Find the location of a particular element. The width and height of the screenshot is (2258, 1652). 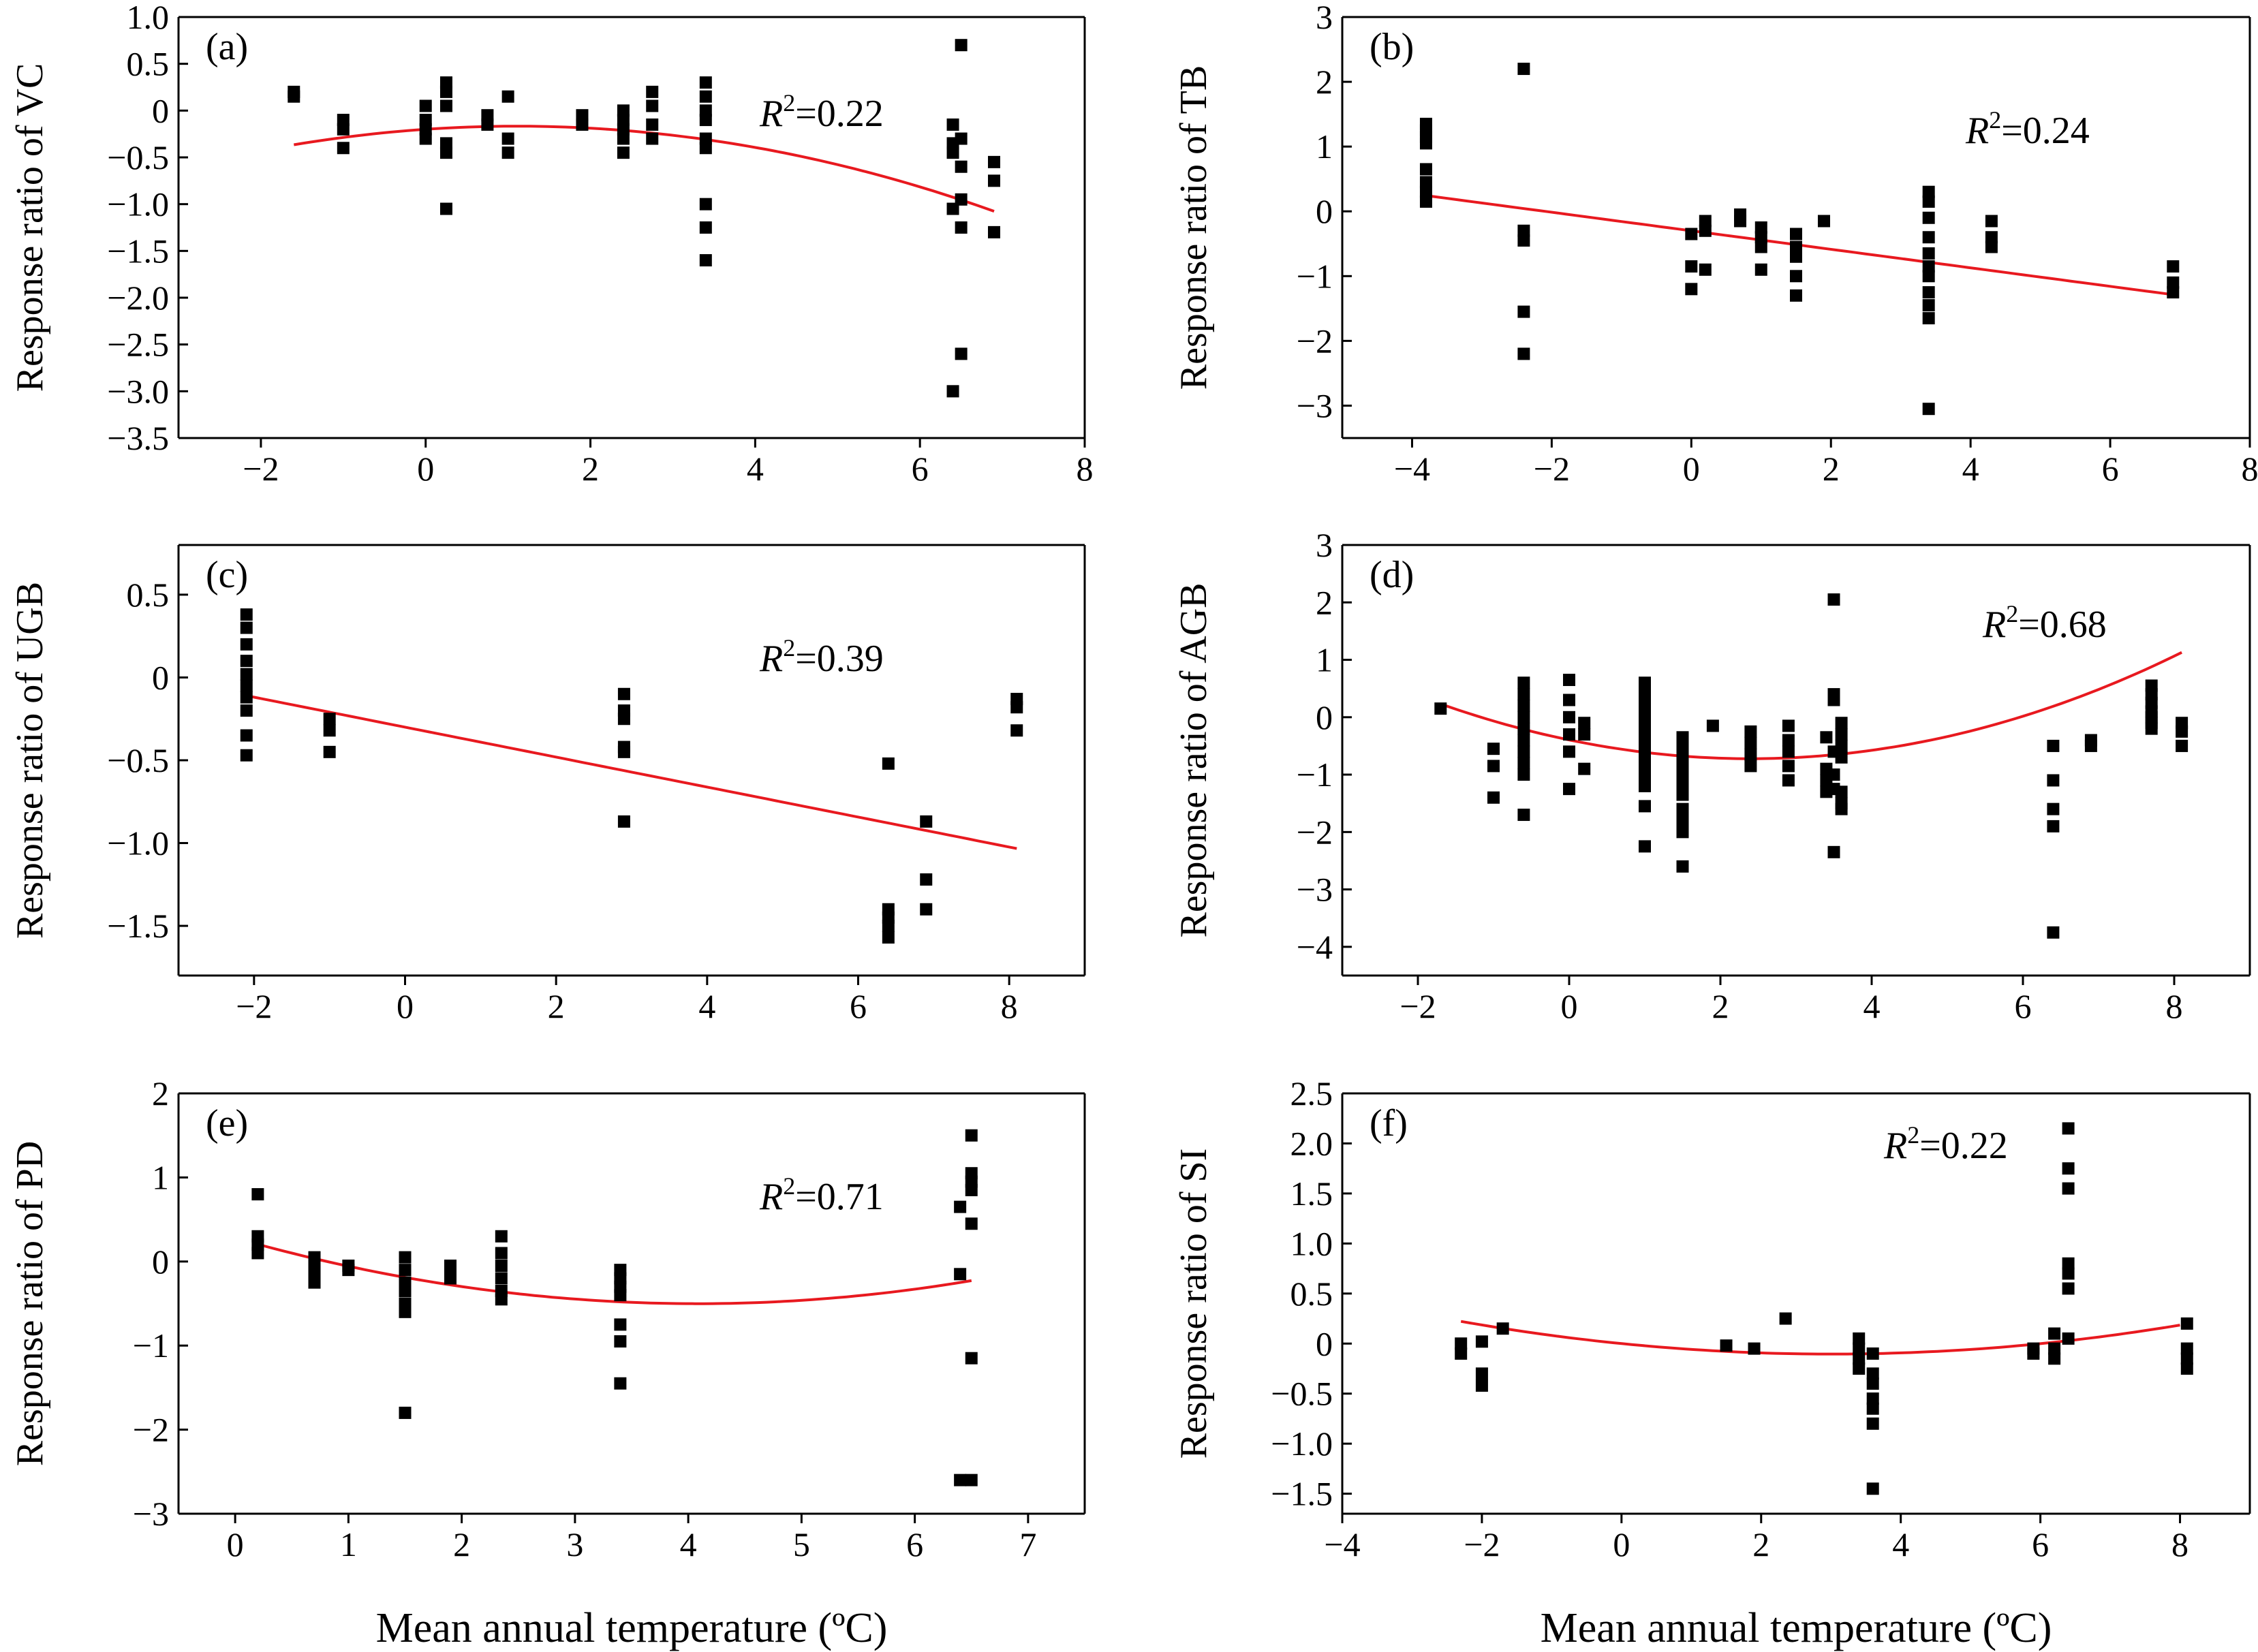

y-tick-label: 0.5 is located at coordinates (148, 64).